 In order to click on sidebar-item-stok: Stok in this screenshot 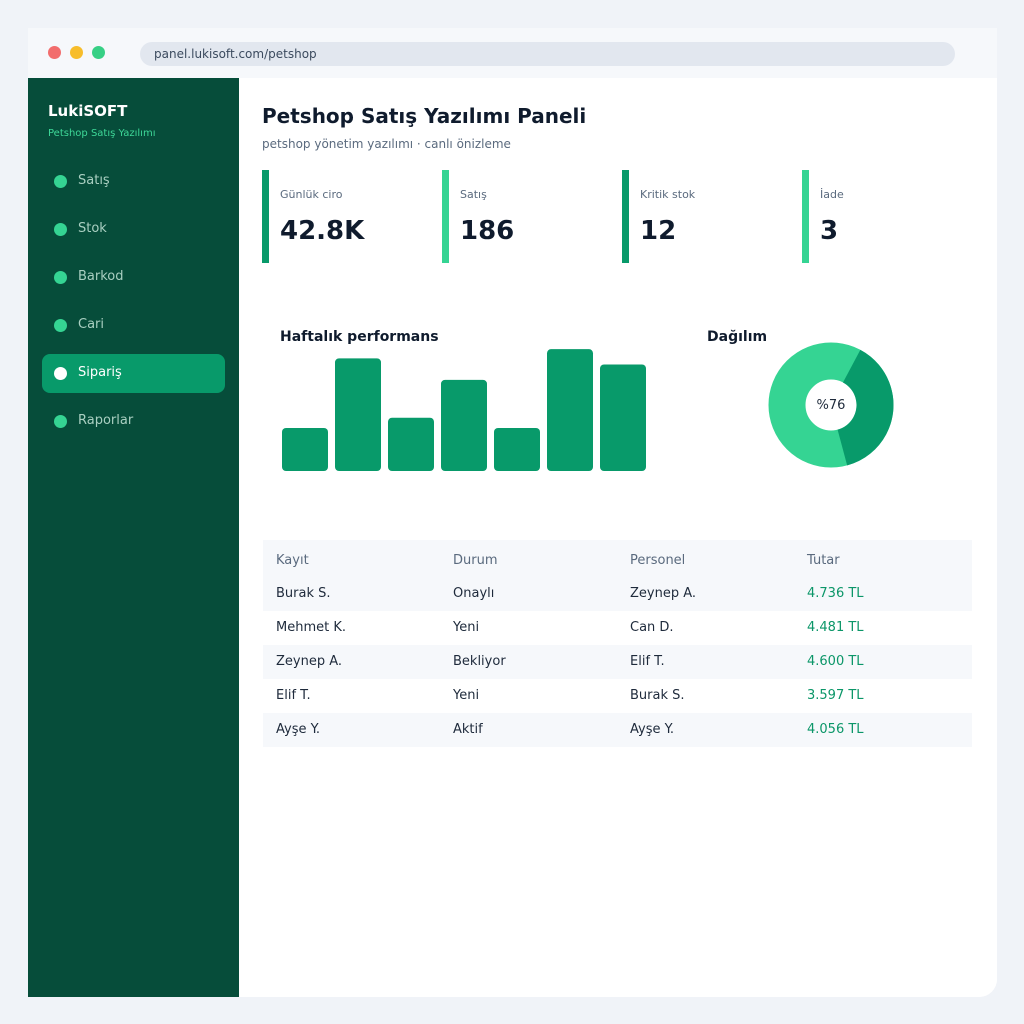, I will do `click(133, 229)`.